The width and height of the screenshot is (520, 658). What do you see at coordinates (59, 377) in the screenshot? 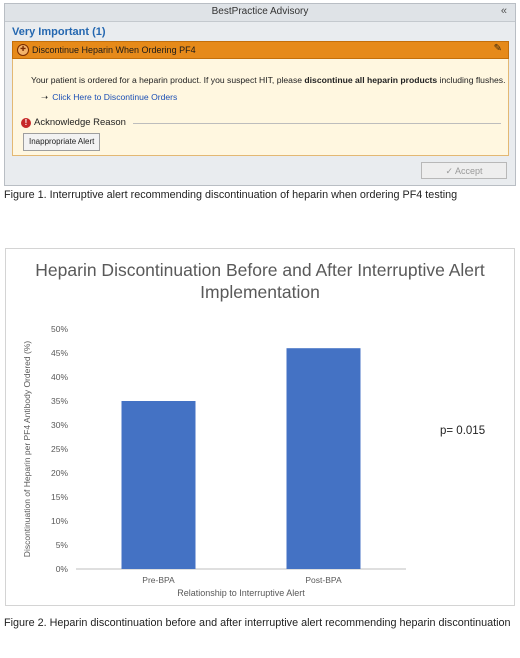
I see `y-tick-label: 40%` at bounding box center [59, 377].